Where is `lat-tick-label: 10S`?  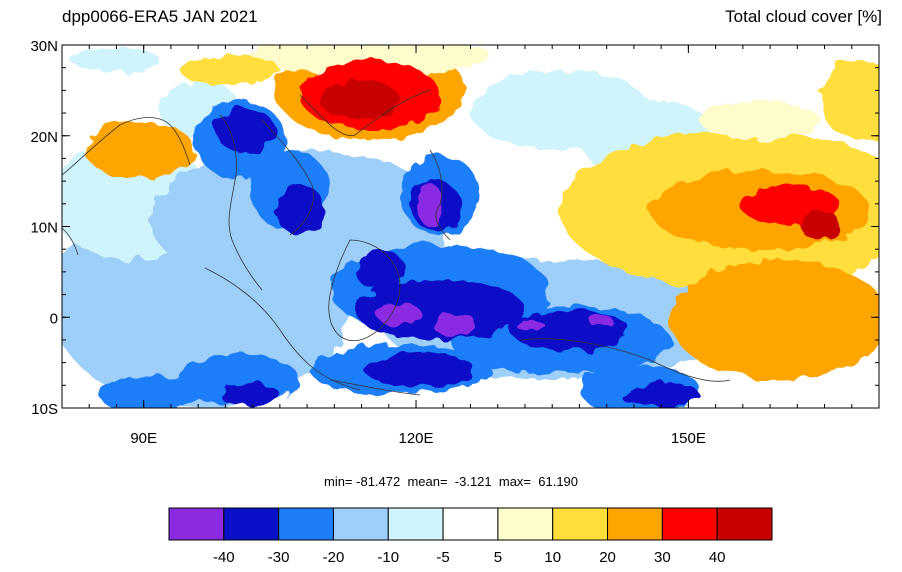 lat-tick-label: 10S is located at coordinates (44, 409).